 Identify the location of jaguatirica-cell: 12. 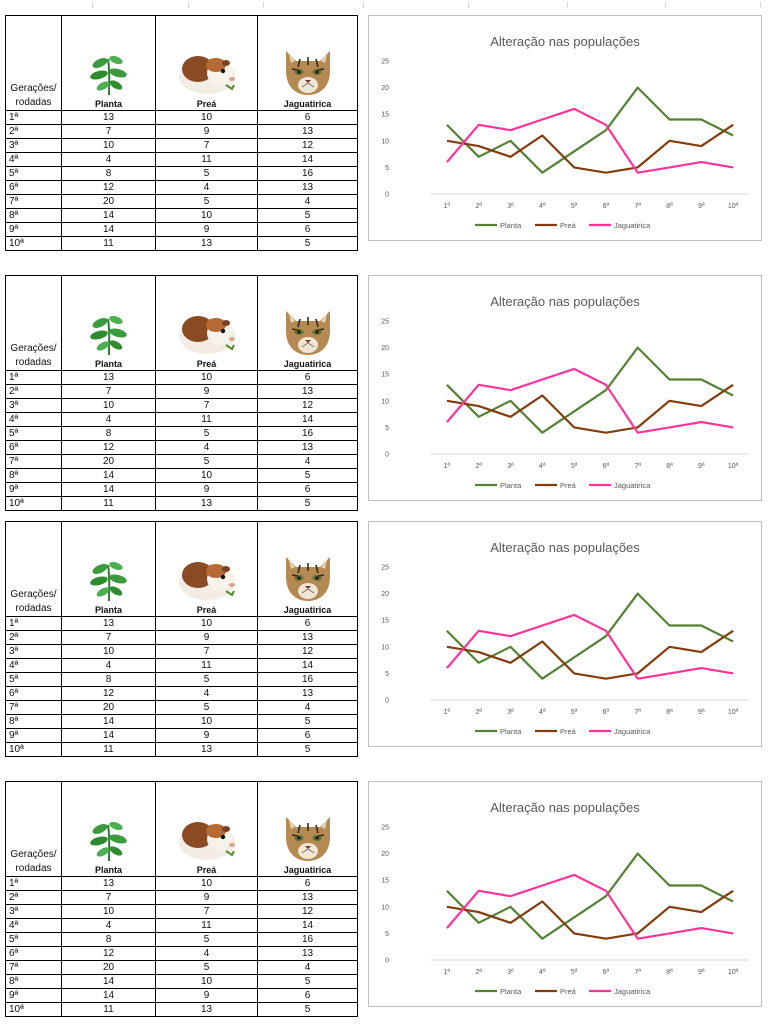
(307, 911).